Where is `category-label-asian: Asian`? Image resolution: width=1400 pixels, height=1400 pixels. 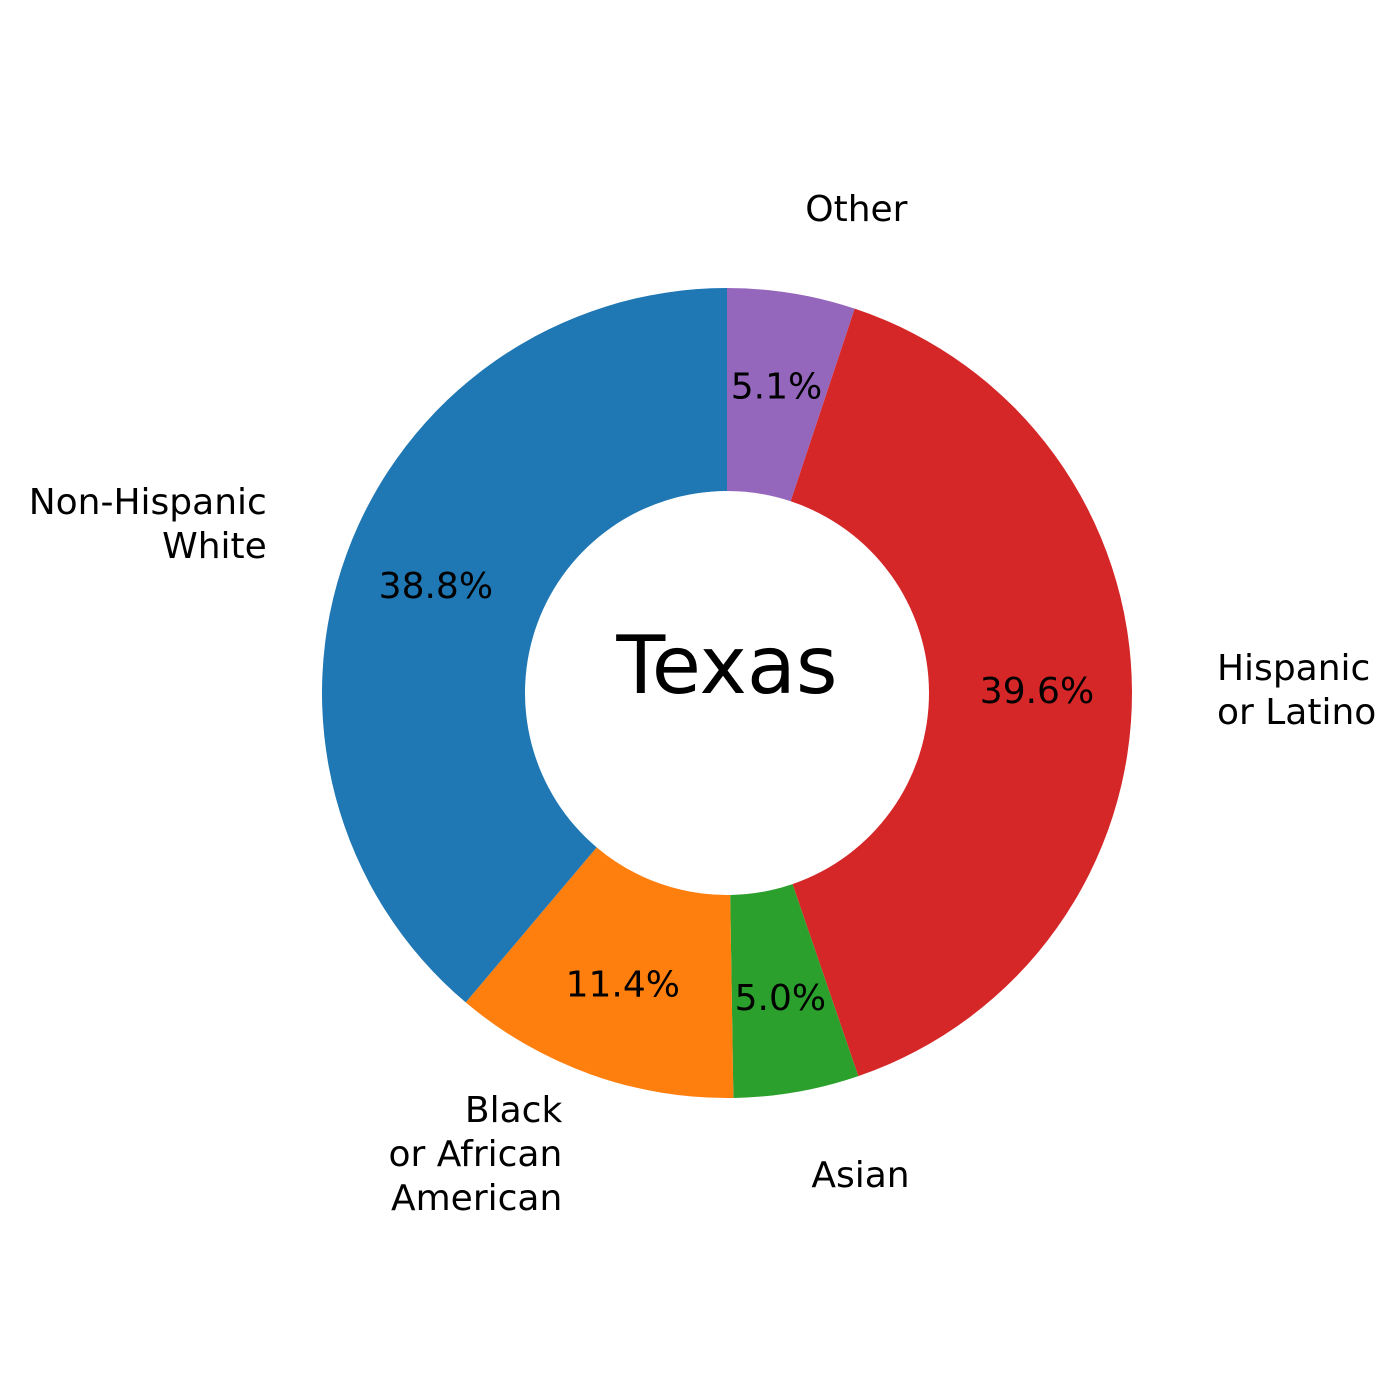 category-label-asian: Asian is located at coordinates (860, 1175).